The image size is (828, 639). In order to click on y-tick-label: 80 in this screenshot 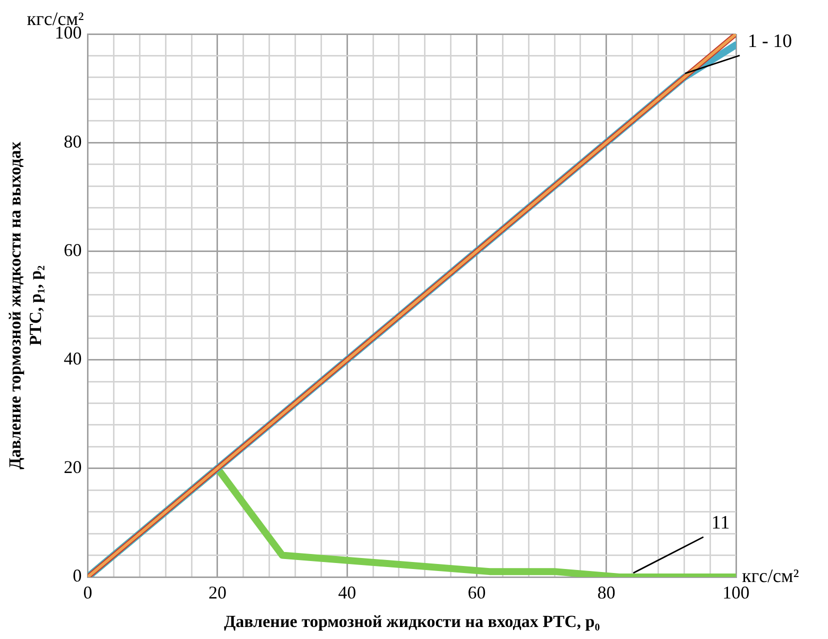, I will do `click(73, 141)`.